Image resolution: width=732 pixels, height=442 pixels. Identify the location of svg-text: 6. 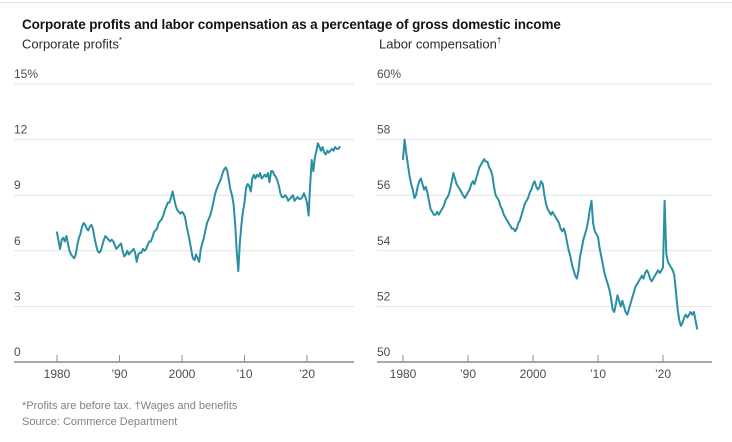
(17, 241).